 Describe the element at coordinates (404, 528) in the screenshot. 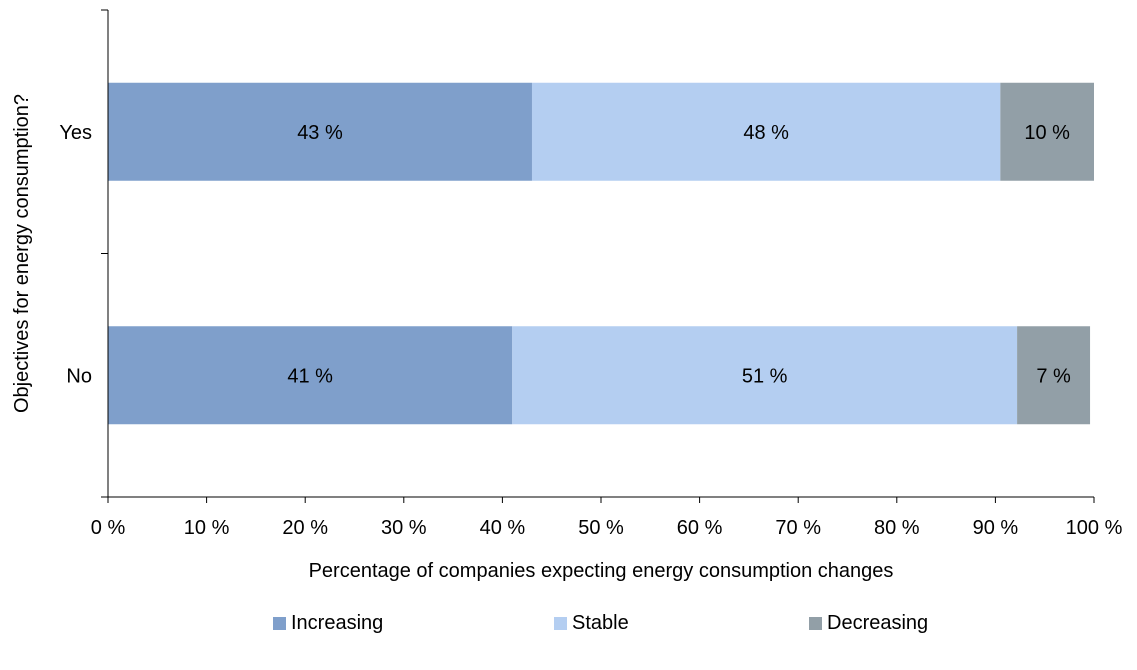

I see `x-tick-label: 30 %` at that location.